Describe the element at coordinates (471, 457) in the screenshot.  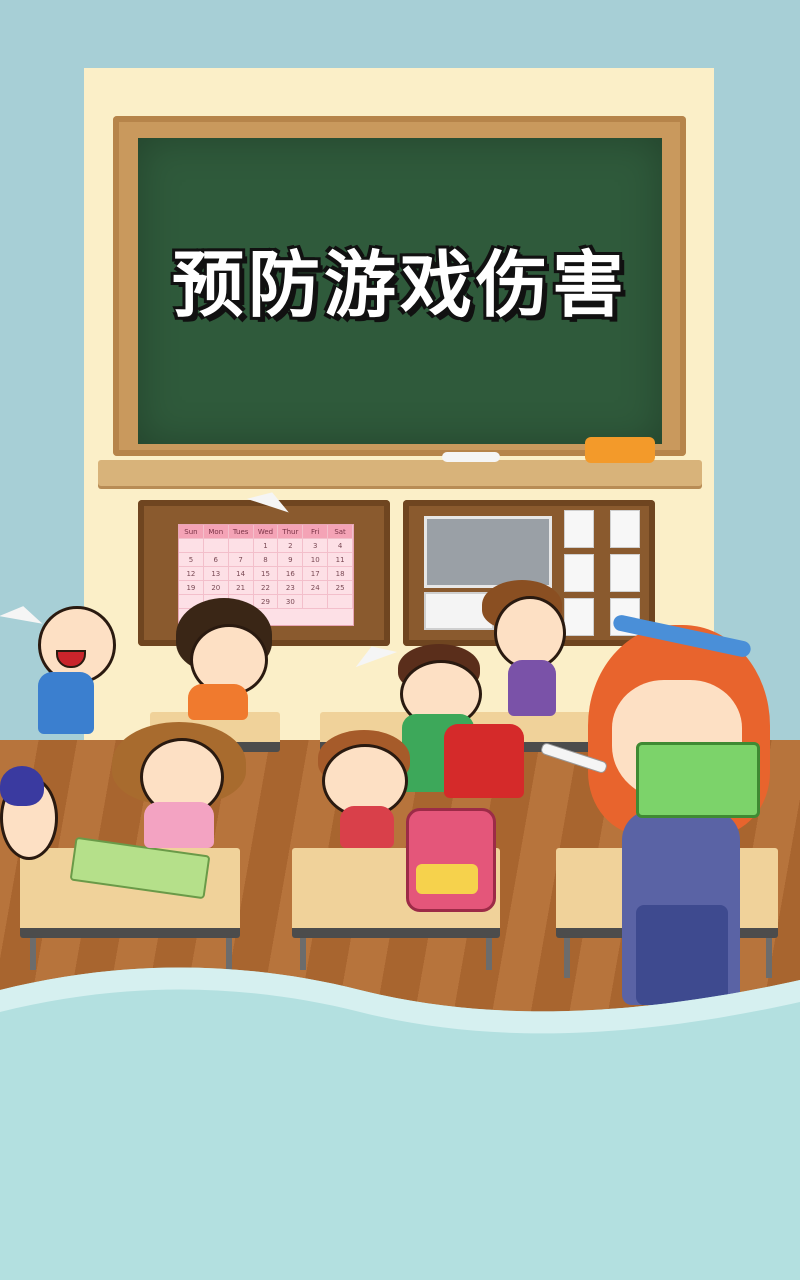
I see `chalk-icon` at that location.